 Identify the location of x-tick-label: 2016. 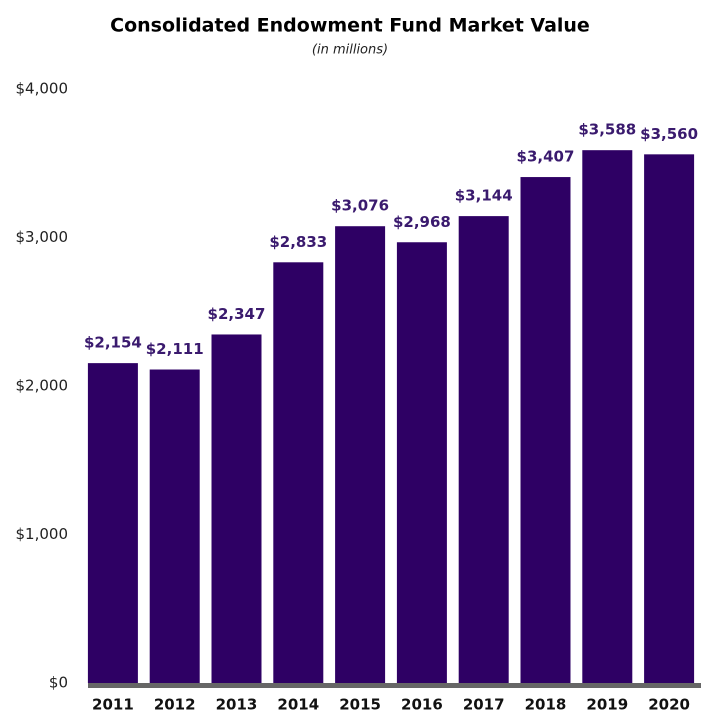
(422, 704).